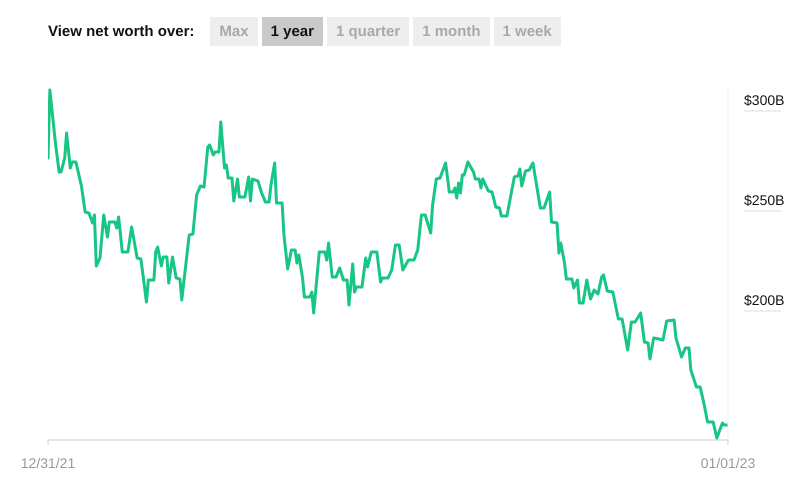  I want to click on y-tick-label: $300B, so click(764, 100).